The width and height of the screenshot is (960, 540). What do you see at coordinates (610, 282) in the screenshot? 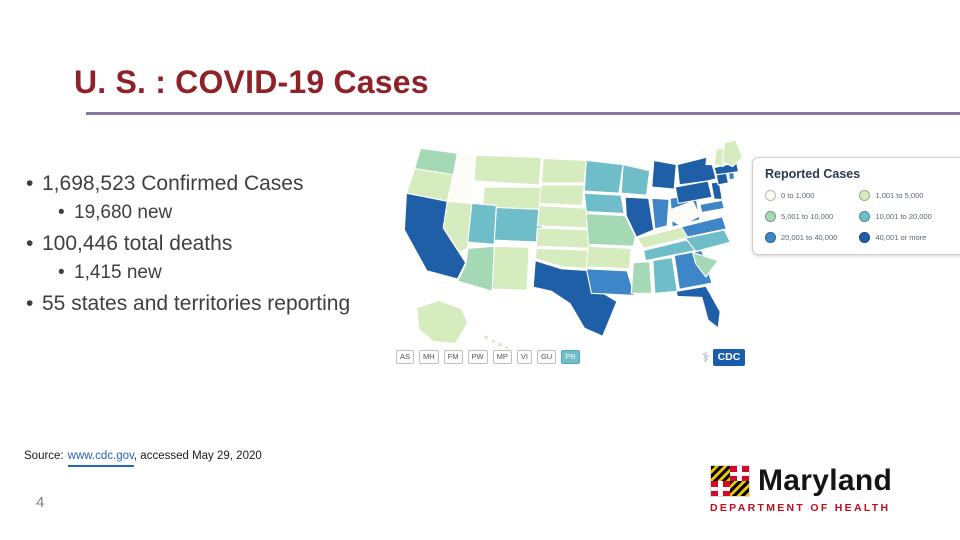
I see `state-LA` at bounding box center [610, 282].